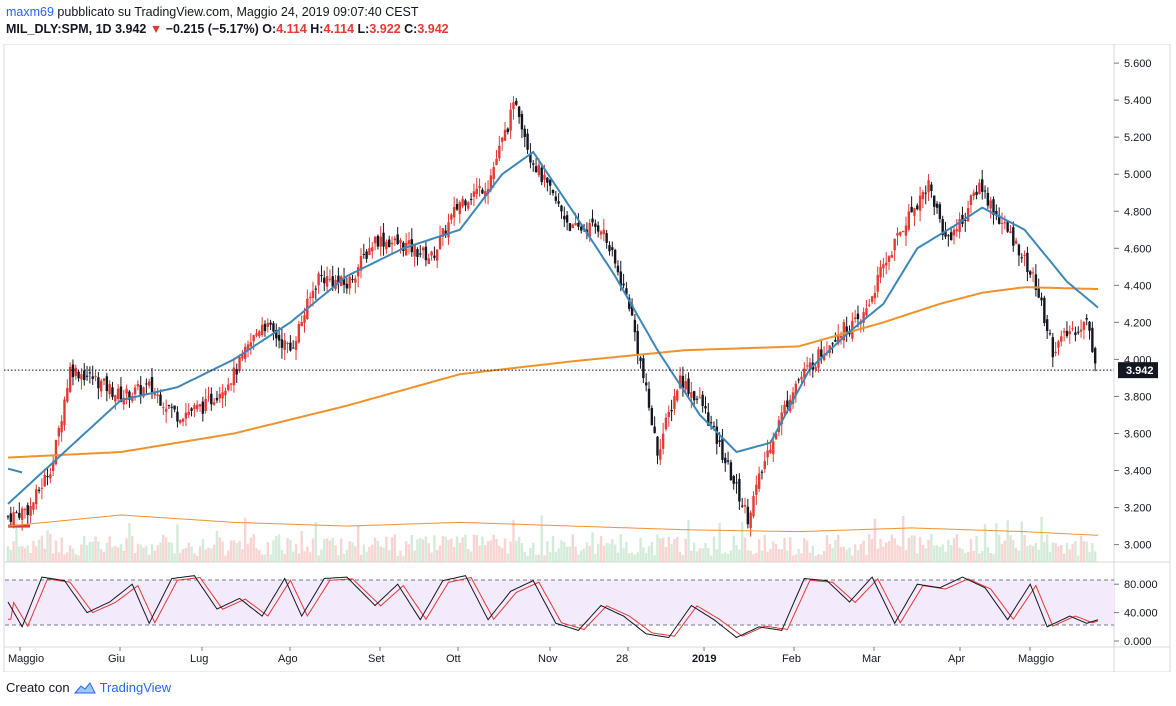 Image resolution: width=1176 pixels, height=706 pixels. Describe the element at coordinates (30, 12) in the screenshot. I see `author-link: maxm69` at that location.